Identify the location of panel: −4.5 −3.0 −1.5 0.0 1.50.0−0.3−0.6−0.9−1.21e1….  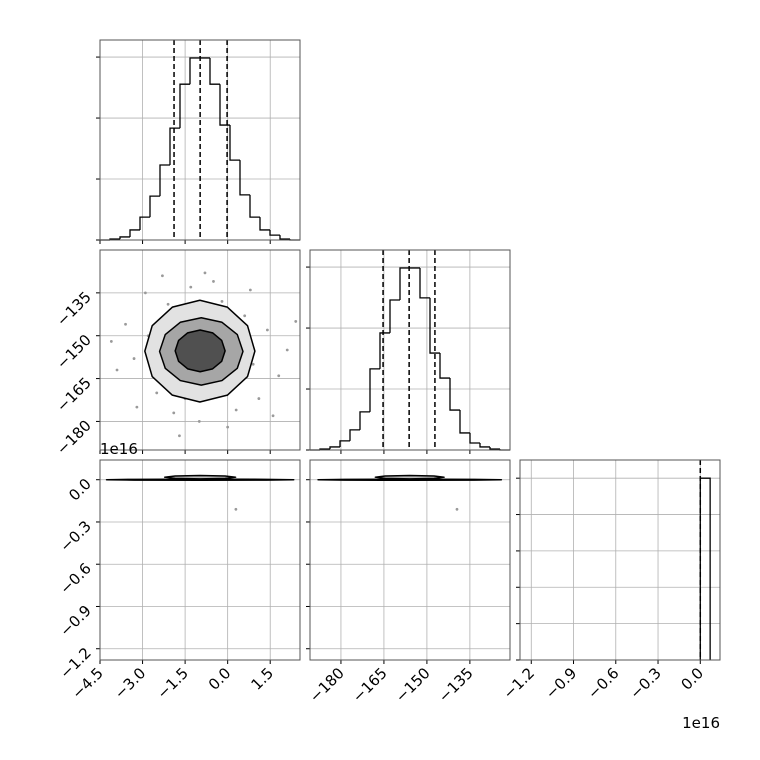
(178, 571).